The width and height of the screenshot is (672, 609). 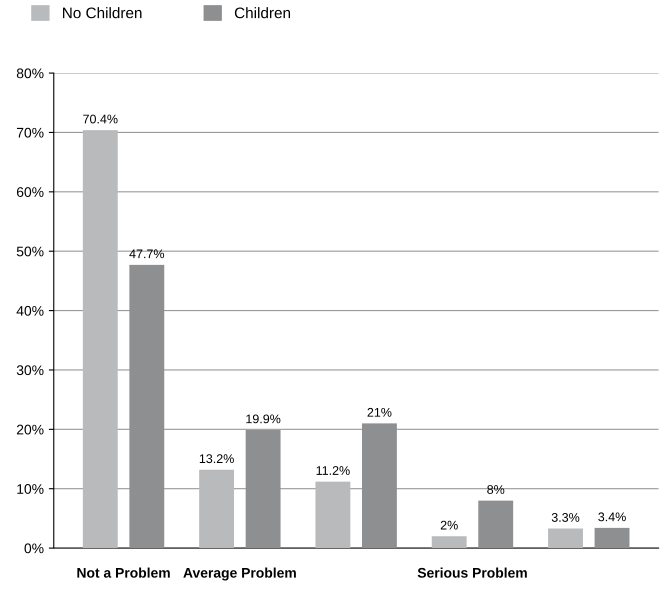 What do you see at coordinates (102, 12) in the screenshot?
I see `legend-label: No Children` at bounding box center [102, 12].